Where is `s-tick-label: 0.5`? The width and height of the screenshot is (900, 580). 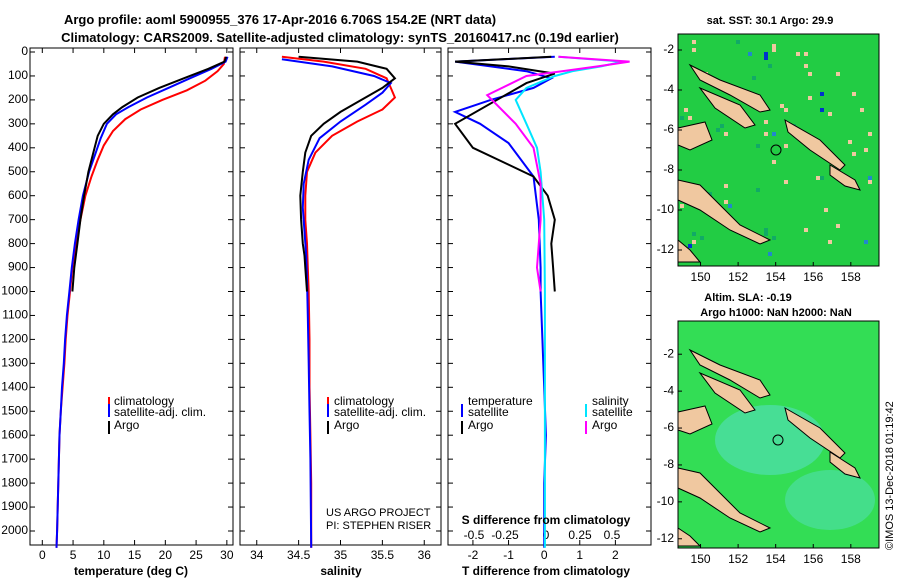
s-tick-label: 0.5 is located at coordinates (612, 535).